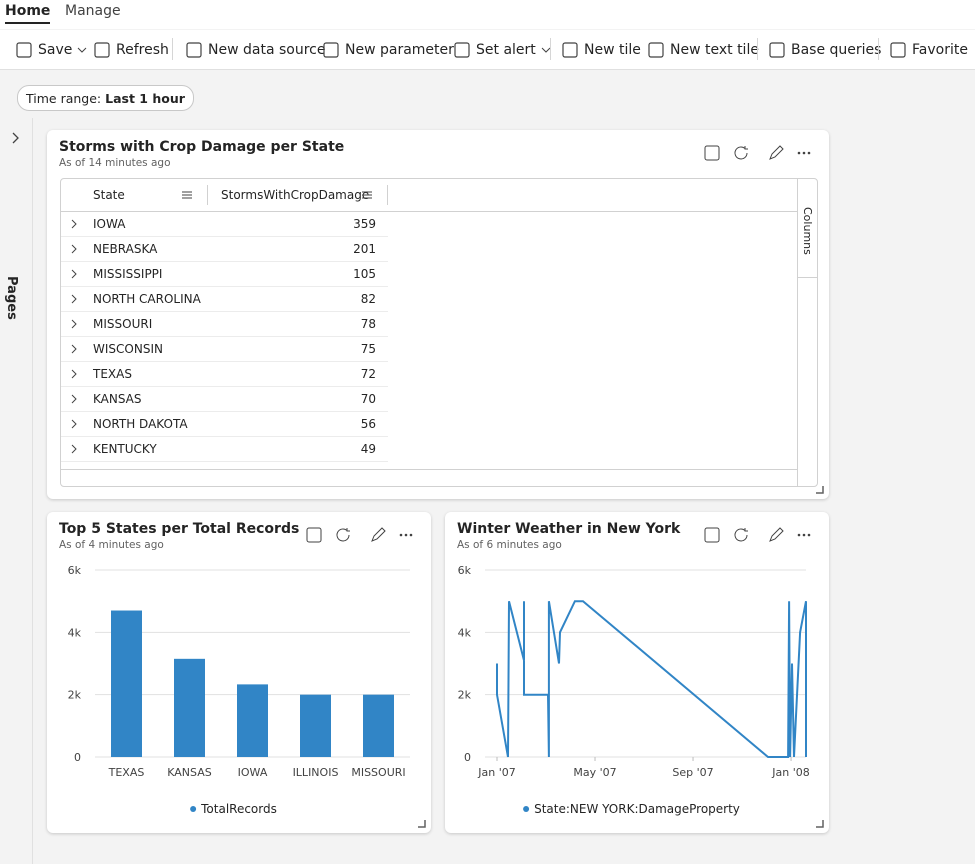 The image size is (975, 864). Describe the element at coordinates (790, 772) in the screenshot. I see `x-tick-label: Jan '08` at that location.